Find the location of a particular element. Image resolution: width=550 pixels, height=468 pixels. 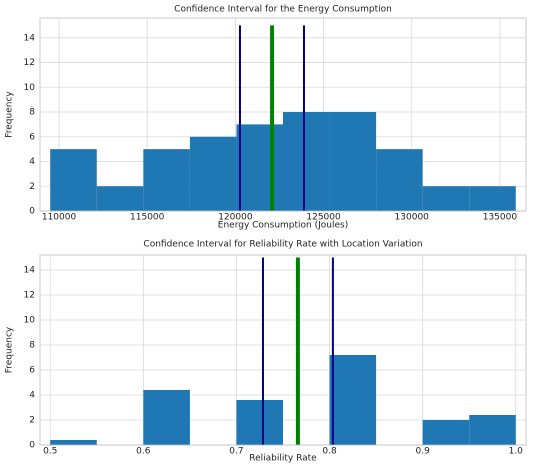

x-tick-label: 0.8 is located at coordinates (329, 452).